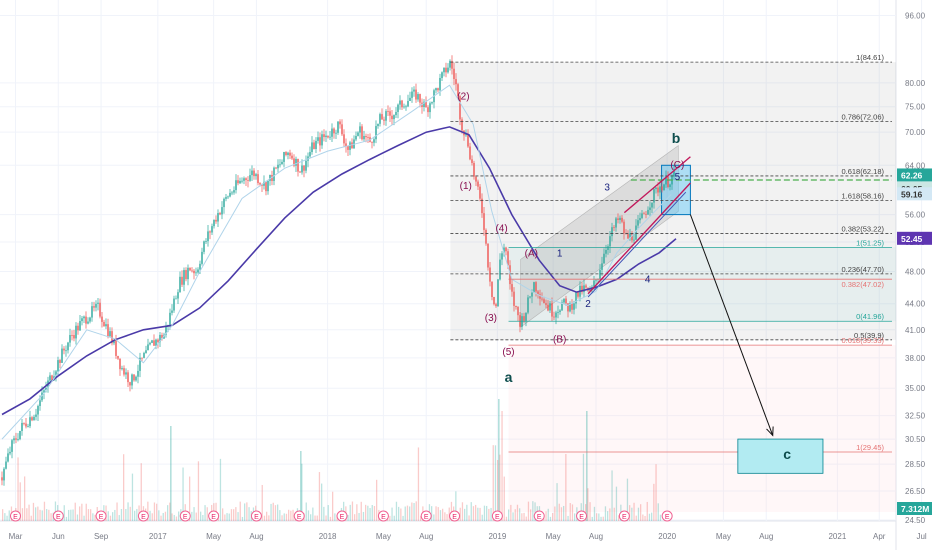 The image size is (932, 550). Describe the element at coordinates (705, 315) in the screenshot. I see `trend-drawings` at that location.